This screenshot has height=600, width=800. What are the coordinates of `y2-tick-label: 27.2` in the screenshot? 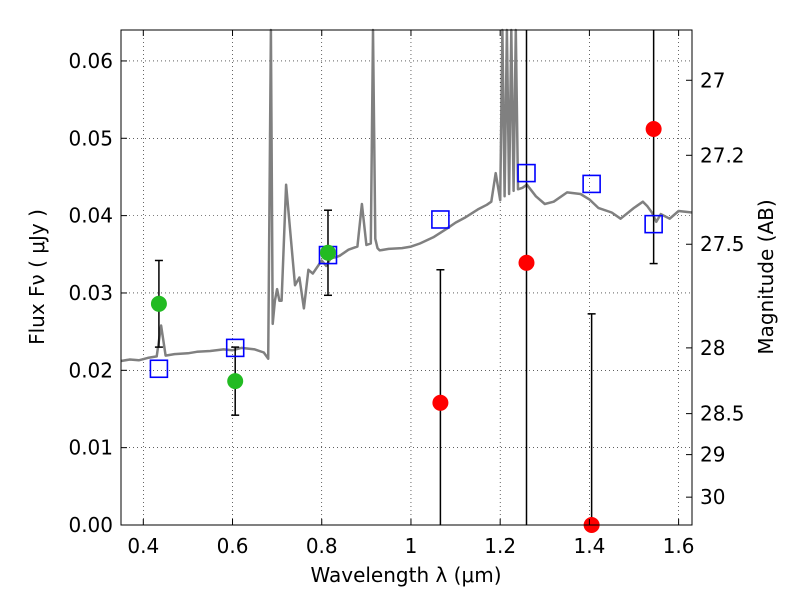 It's located at (722, 155).